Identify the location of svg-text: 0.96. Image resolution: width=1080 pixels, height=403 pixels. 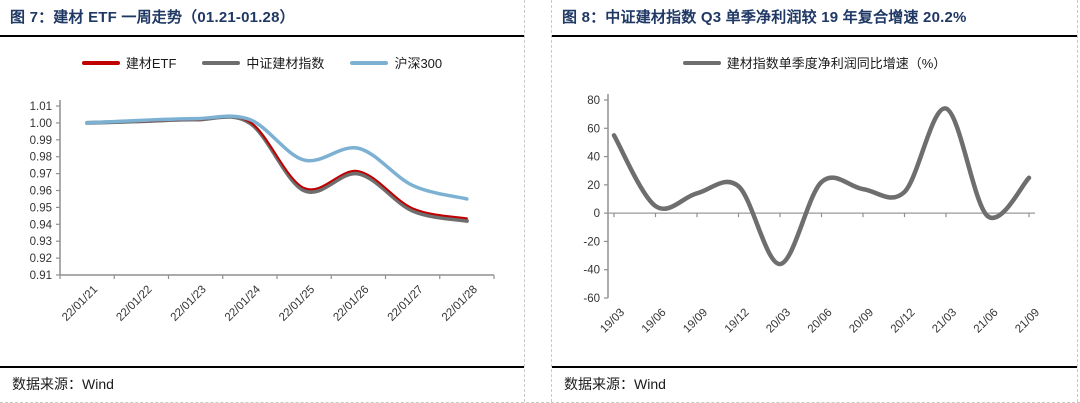
(41, 192).